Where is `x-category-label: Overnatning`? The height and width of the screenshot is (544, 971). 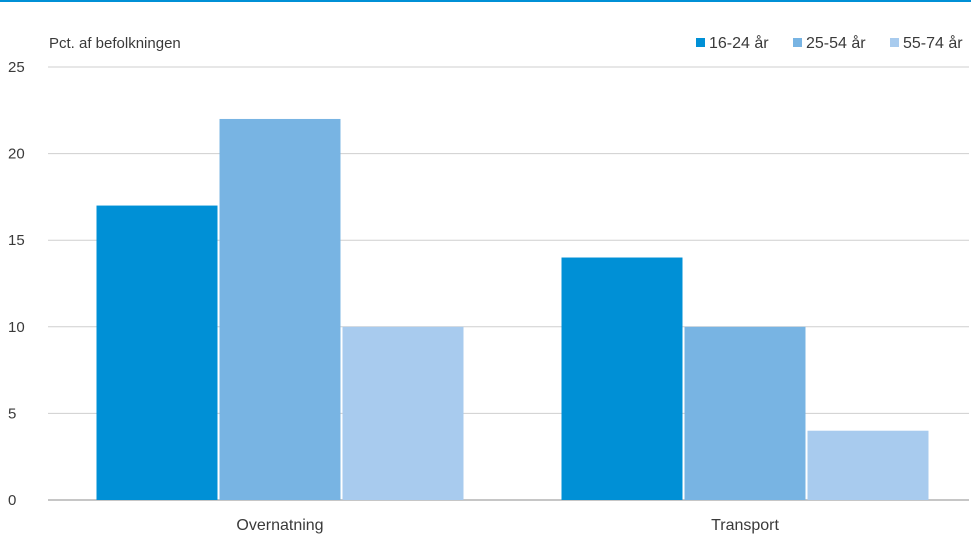
x-category-label: Overnatning is located at coordinates (279, 525).